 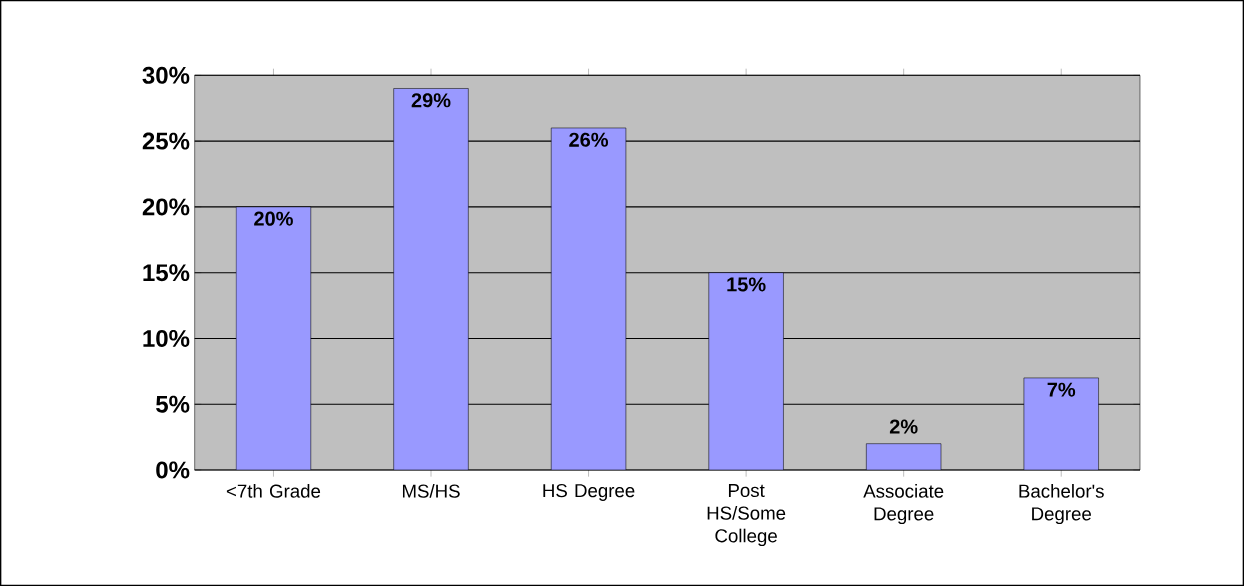 What do you see at coordinates (166, 273) in the screenshot?
I see `y-tick-label: 15%` at bounding box center [166, 273].